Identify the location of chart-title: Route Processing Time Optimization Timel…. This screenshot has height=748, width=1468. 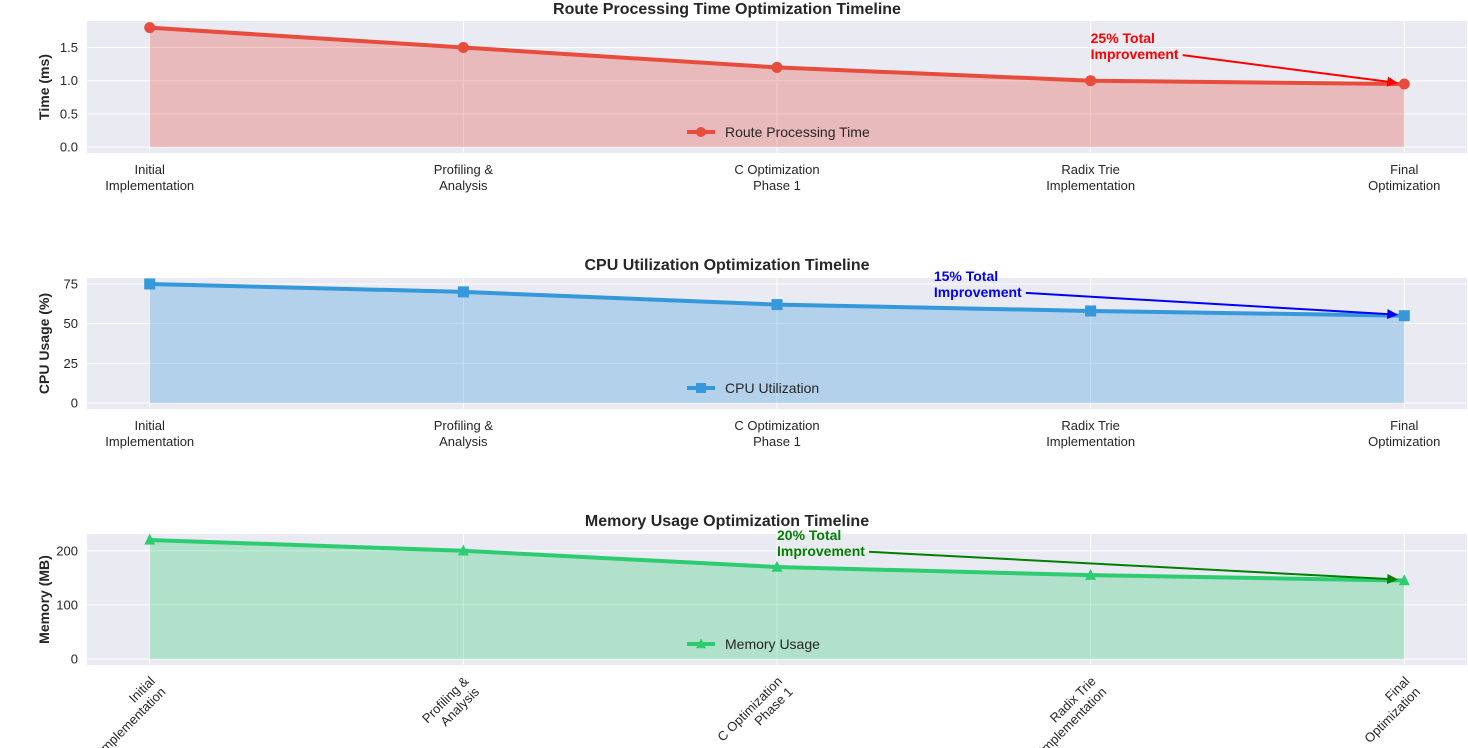
(727, 9).